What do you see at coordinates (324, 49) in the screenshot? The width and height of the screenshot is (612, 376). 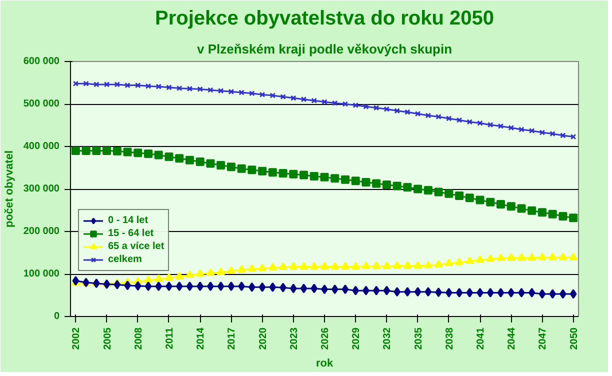 I see `chart-subtitle: v Plzeňském kraji podle věkových skupin` at bounding box center [324, 49].